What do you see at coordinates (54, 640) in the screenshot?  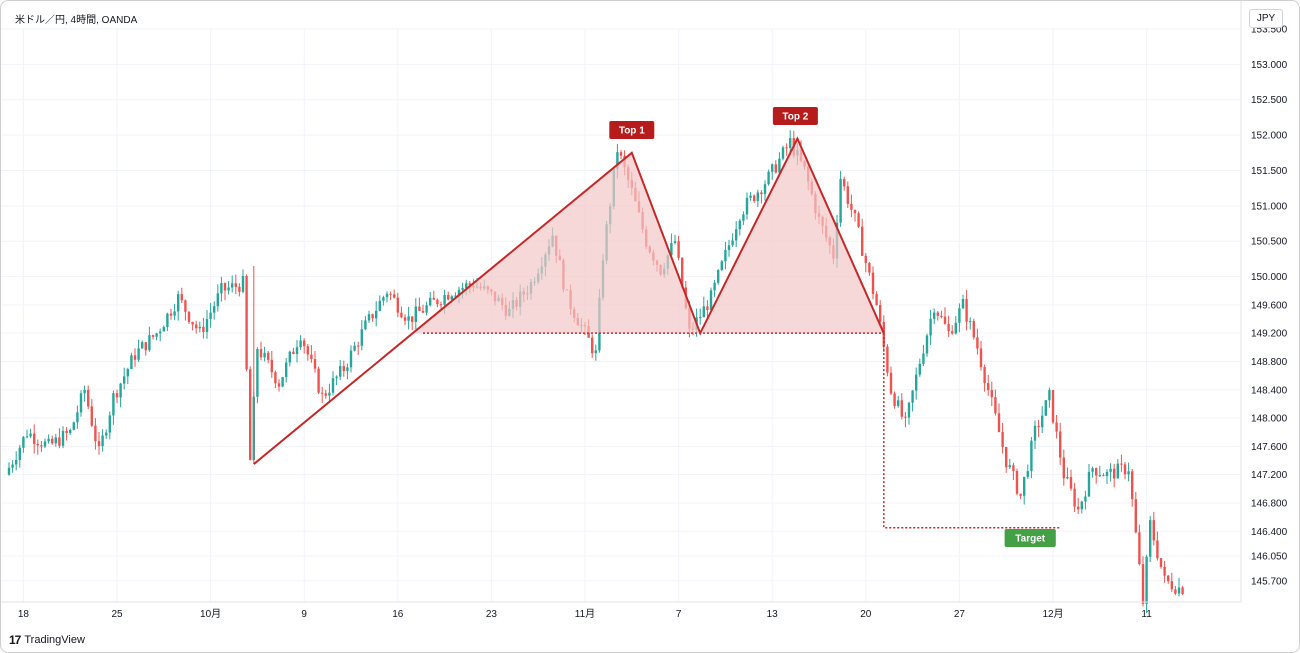 I see `tradingview-logo-text: TradingView` at bounding box center [54, 640].